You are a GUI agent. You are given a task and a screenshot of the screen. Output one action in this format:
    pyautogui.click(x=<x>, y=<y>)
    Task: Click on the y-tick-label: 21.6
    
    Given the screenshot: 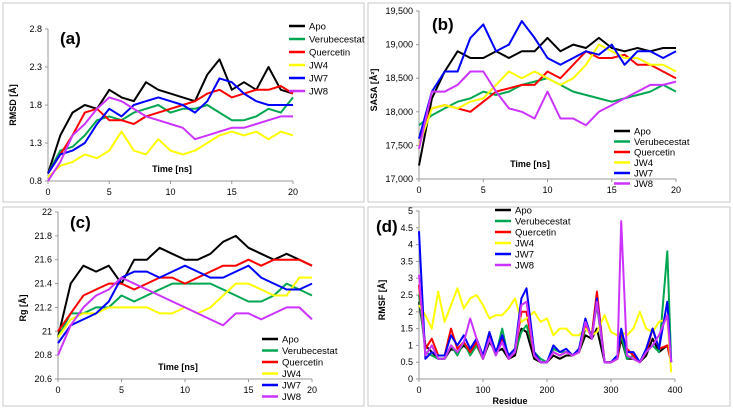 What is the action you would take?
    pyautogui.click(x=43, y=260)
    